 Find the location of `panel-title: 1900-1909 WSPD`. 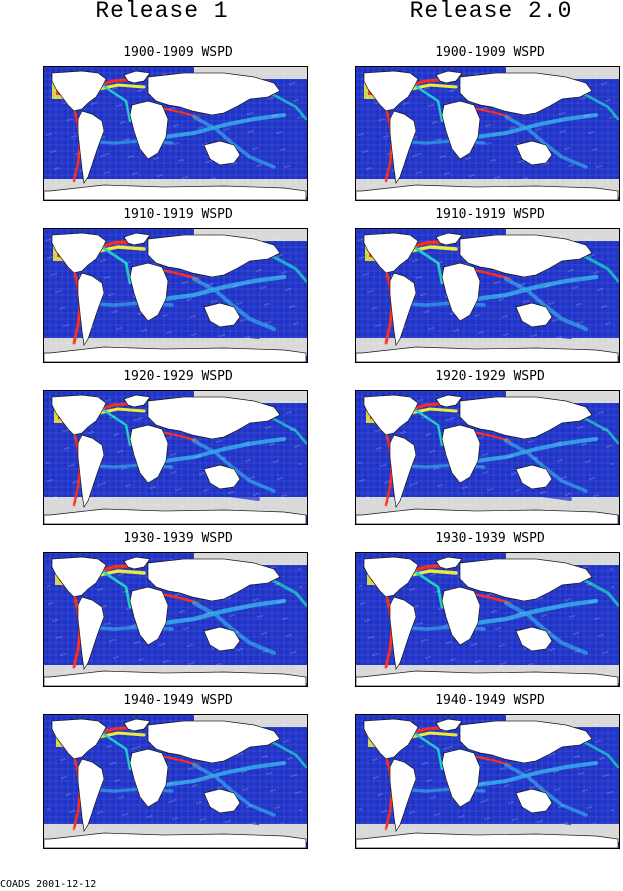

panel-title: 1900-1909 WSPD is located at coordinates (178, 52).